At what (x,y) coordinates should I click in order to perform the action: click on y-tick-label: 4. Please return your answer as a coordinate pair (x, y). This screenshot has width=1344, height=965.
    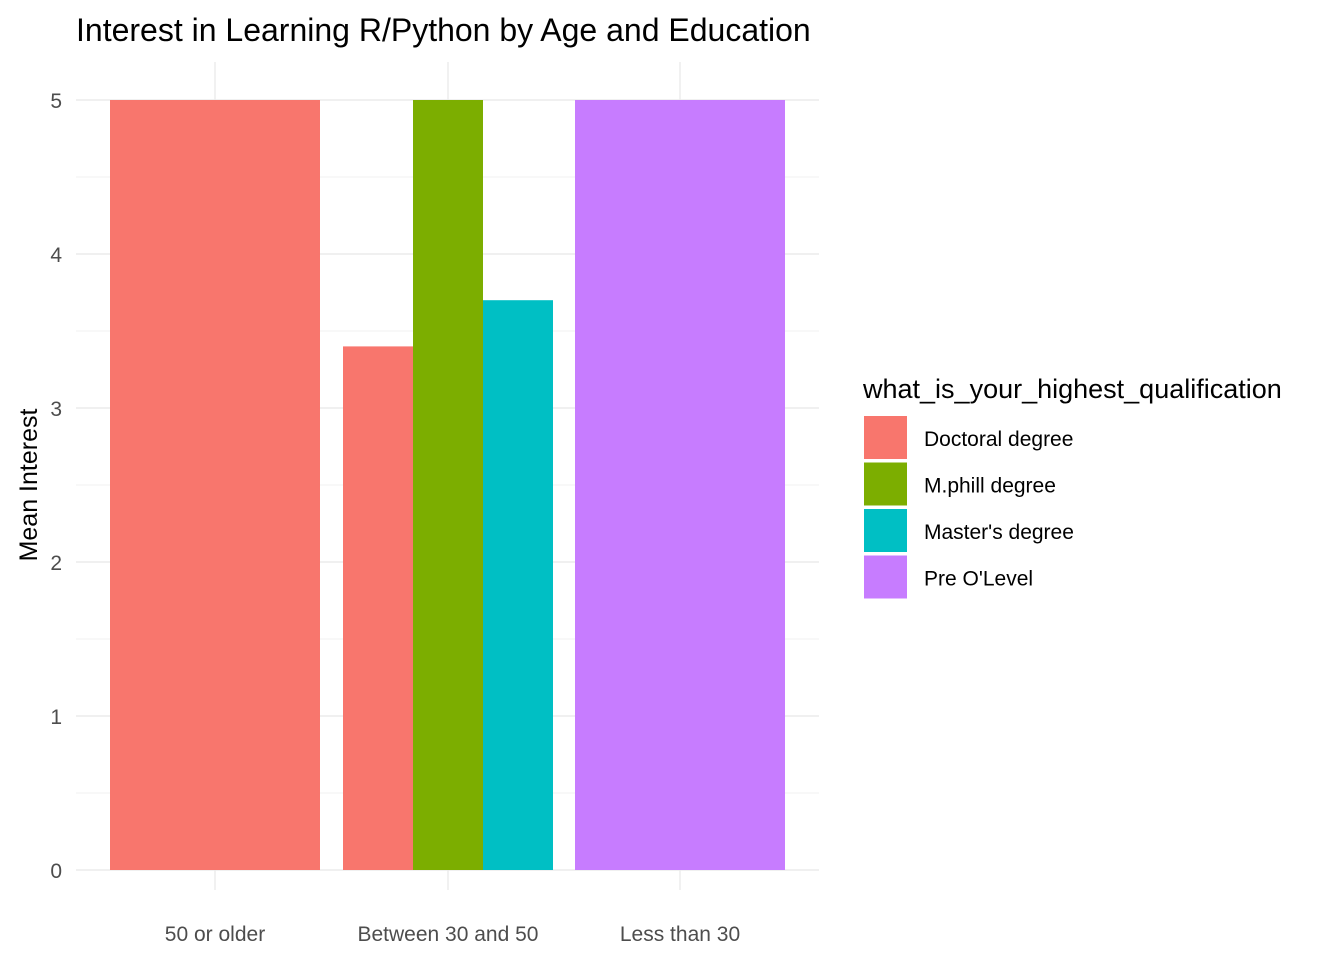
    Looking at the image, I should click on (56, 255).